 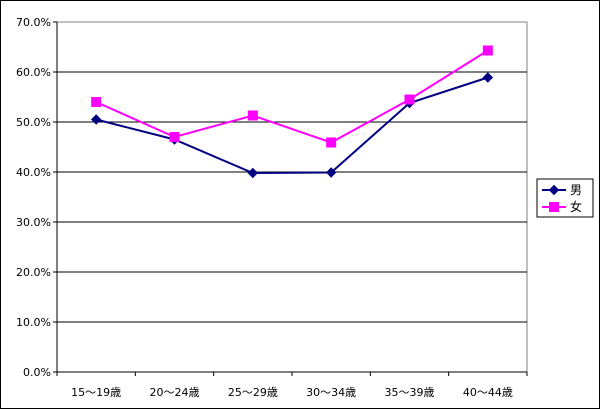 What do you see at coordinates (36, 197) in the screenshot?
I see `y-axis-ticks: 0.0% 10.0% 20.0% 30.0% 40.0% 50.0% 60.0% 70.0%` at bounding box center [36, 197].